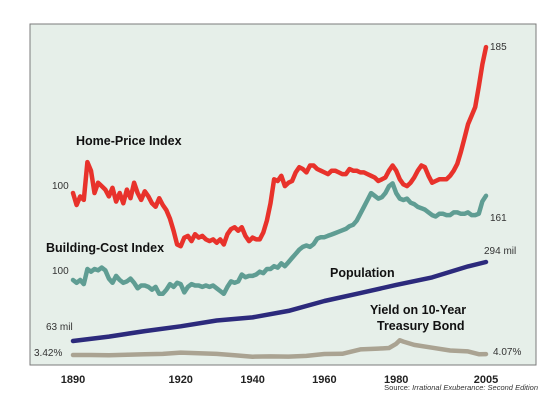 This screenshot has height=410, width=552. I want to click on yield-end-value: 4.07%, so click(507, 352).